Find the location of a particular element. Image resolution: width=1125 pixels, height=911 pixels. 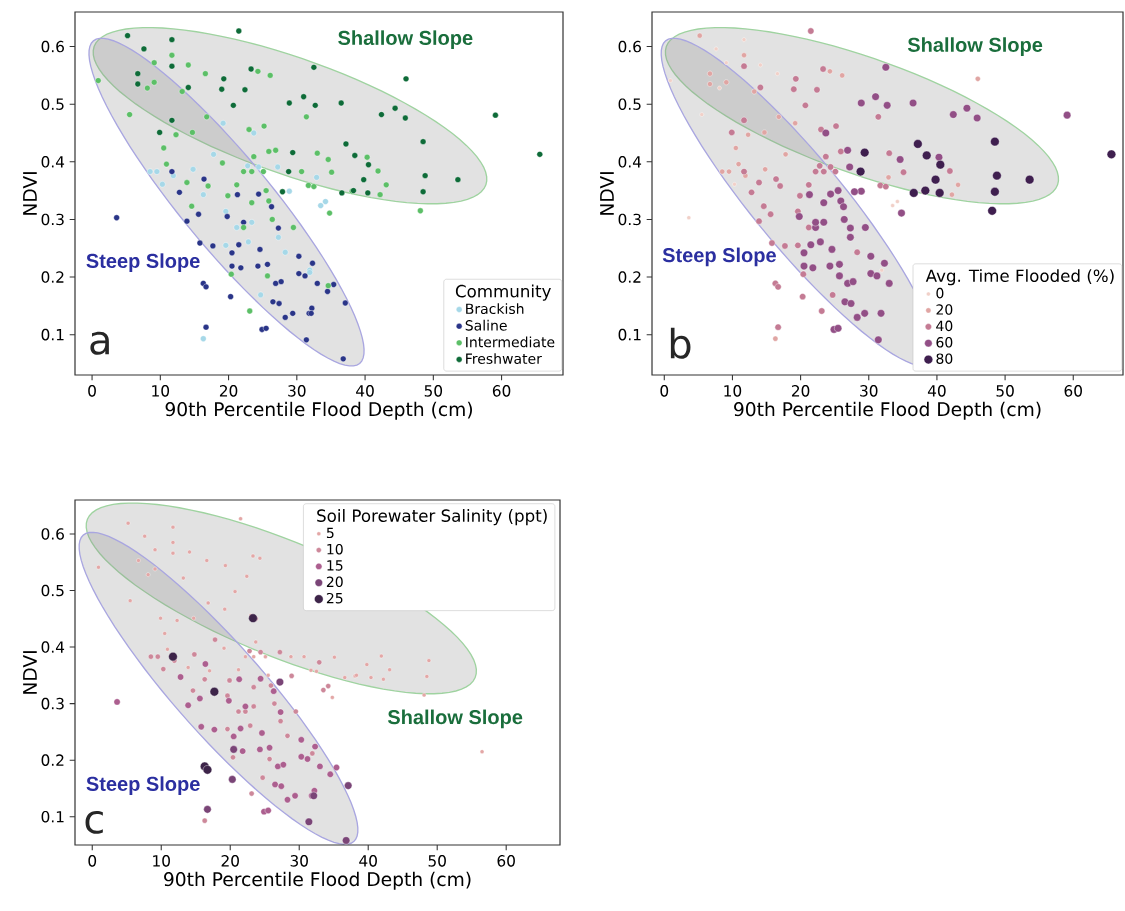

legend-label: 0 is located at coordinates (940, 293).